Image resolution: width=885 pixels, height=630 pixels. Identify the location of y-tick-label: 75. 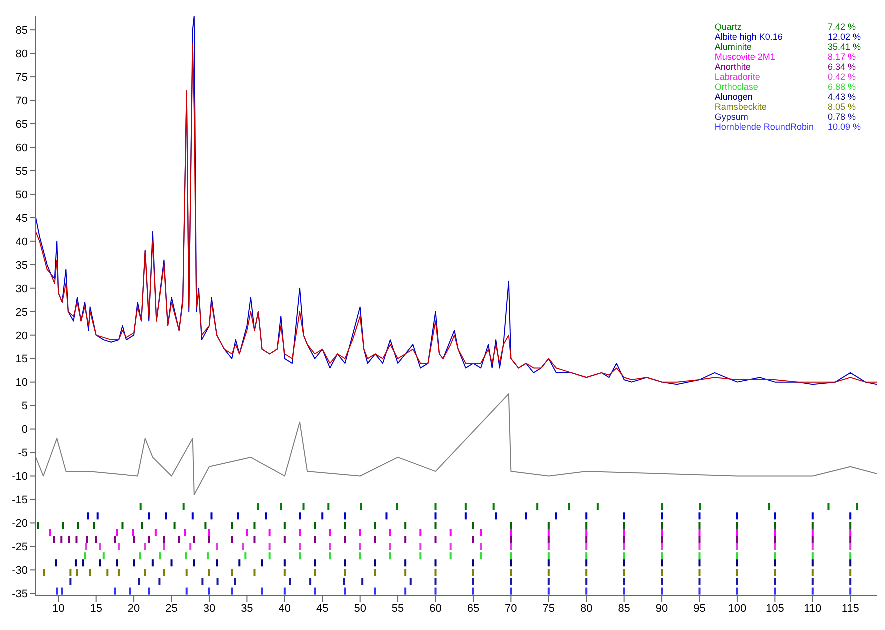
(22, 78).